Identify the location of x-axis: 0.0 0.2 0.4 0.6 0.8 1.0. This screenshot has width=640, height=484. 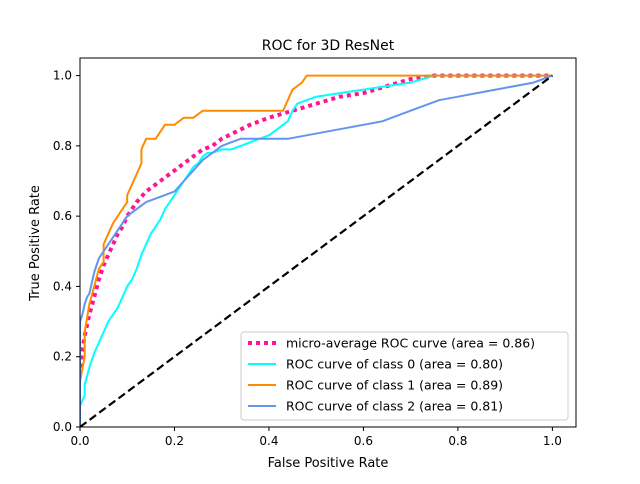
(316, 437).